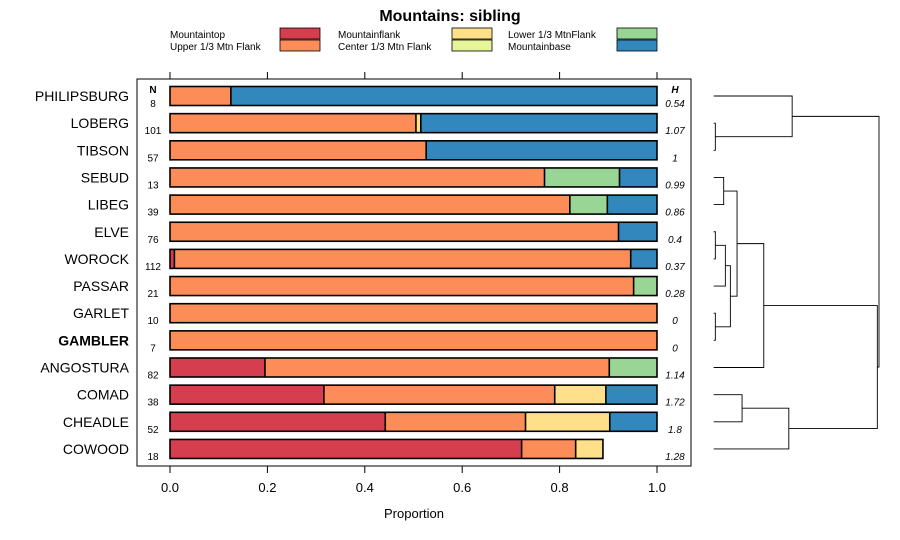 The height and width of the screenshot is (540, 900). What do you see at coordinates (153, 430) in the screenshot?
I see `row-n-value: 52` at bounding box center [153, 430].